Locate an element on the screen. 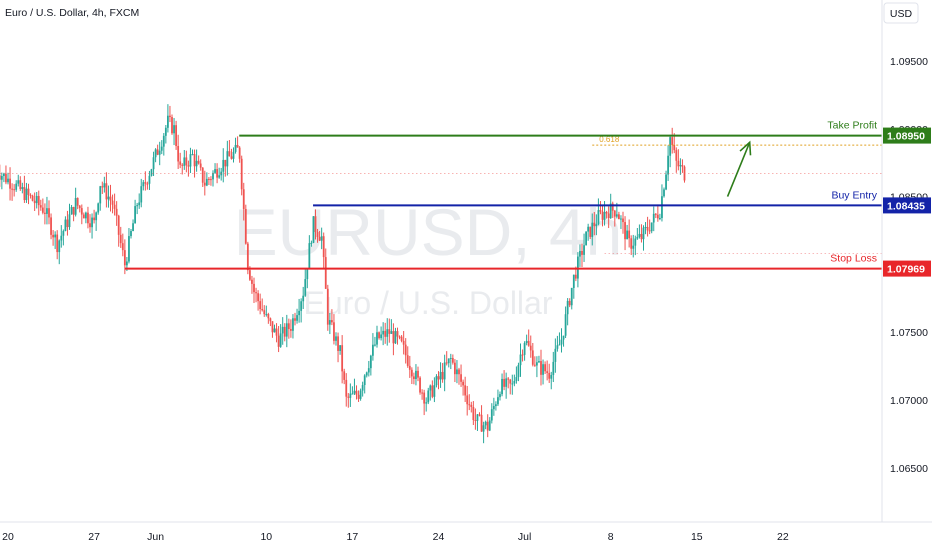 The width and height of the screenshot is (932, 555). price-tick-label: 1.07000 is located at coordinates (909, 401).